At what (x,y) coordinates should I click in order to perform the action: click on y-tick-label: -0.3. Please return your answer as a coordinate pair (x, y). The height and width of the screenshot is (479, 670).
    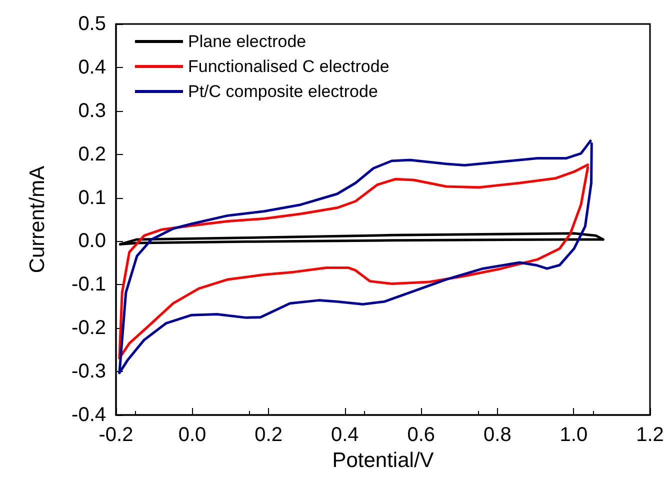
    Looking at the image, I should click on (89, 371).